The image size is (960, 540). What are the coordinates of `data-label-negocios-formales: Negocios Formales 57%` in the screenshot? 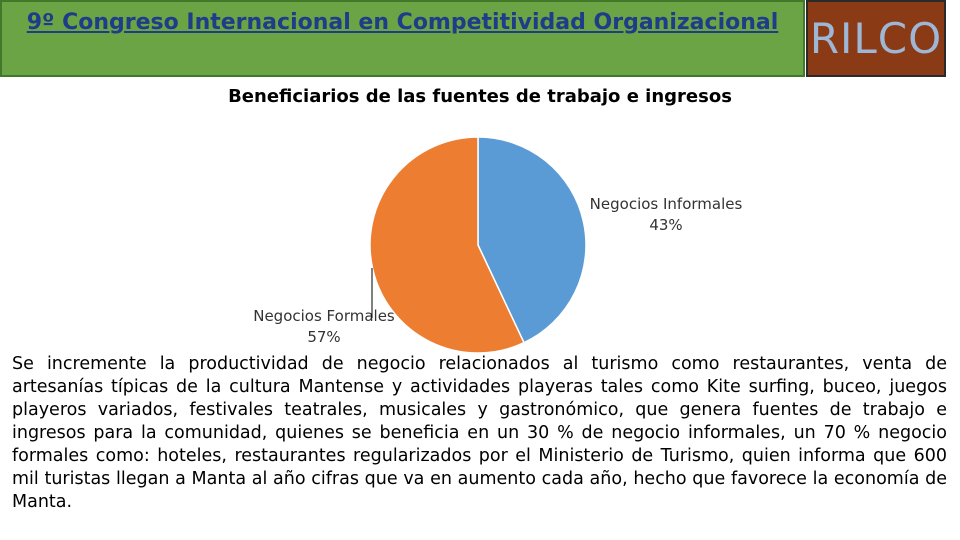 It's located at (324, 326).